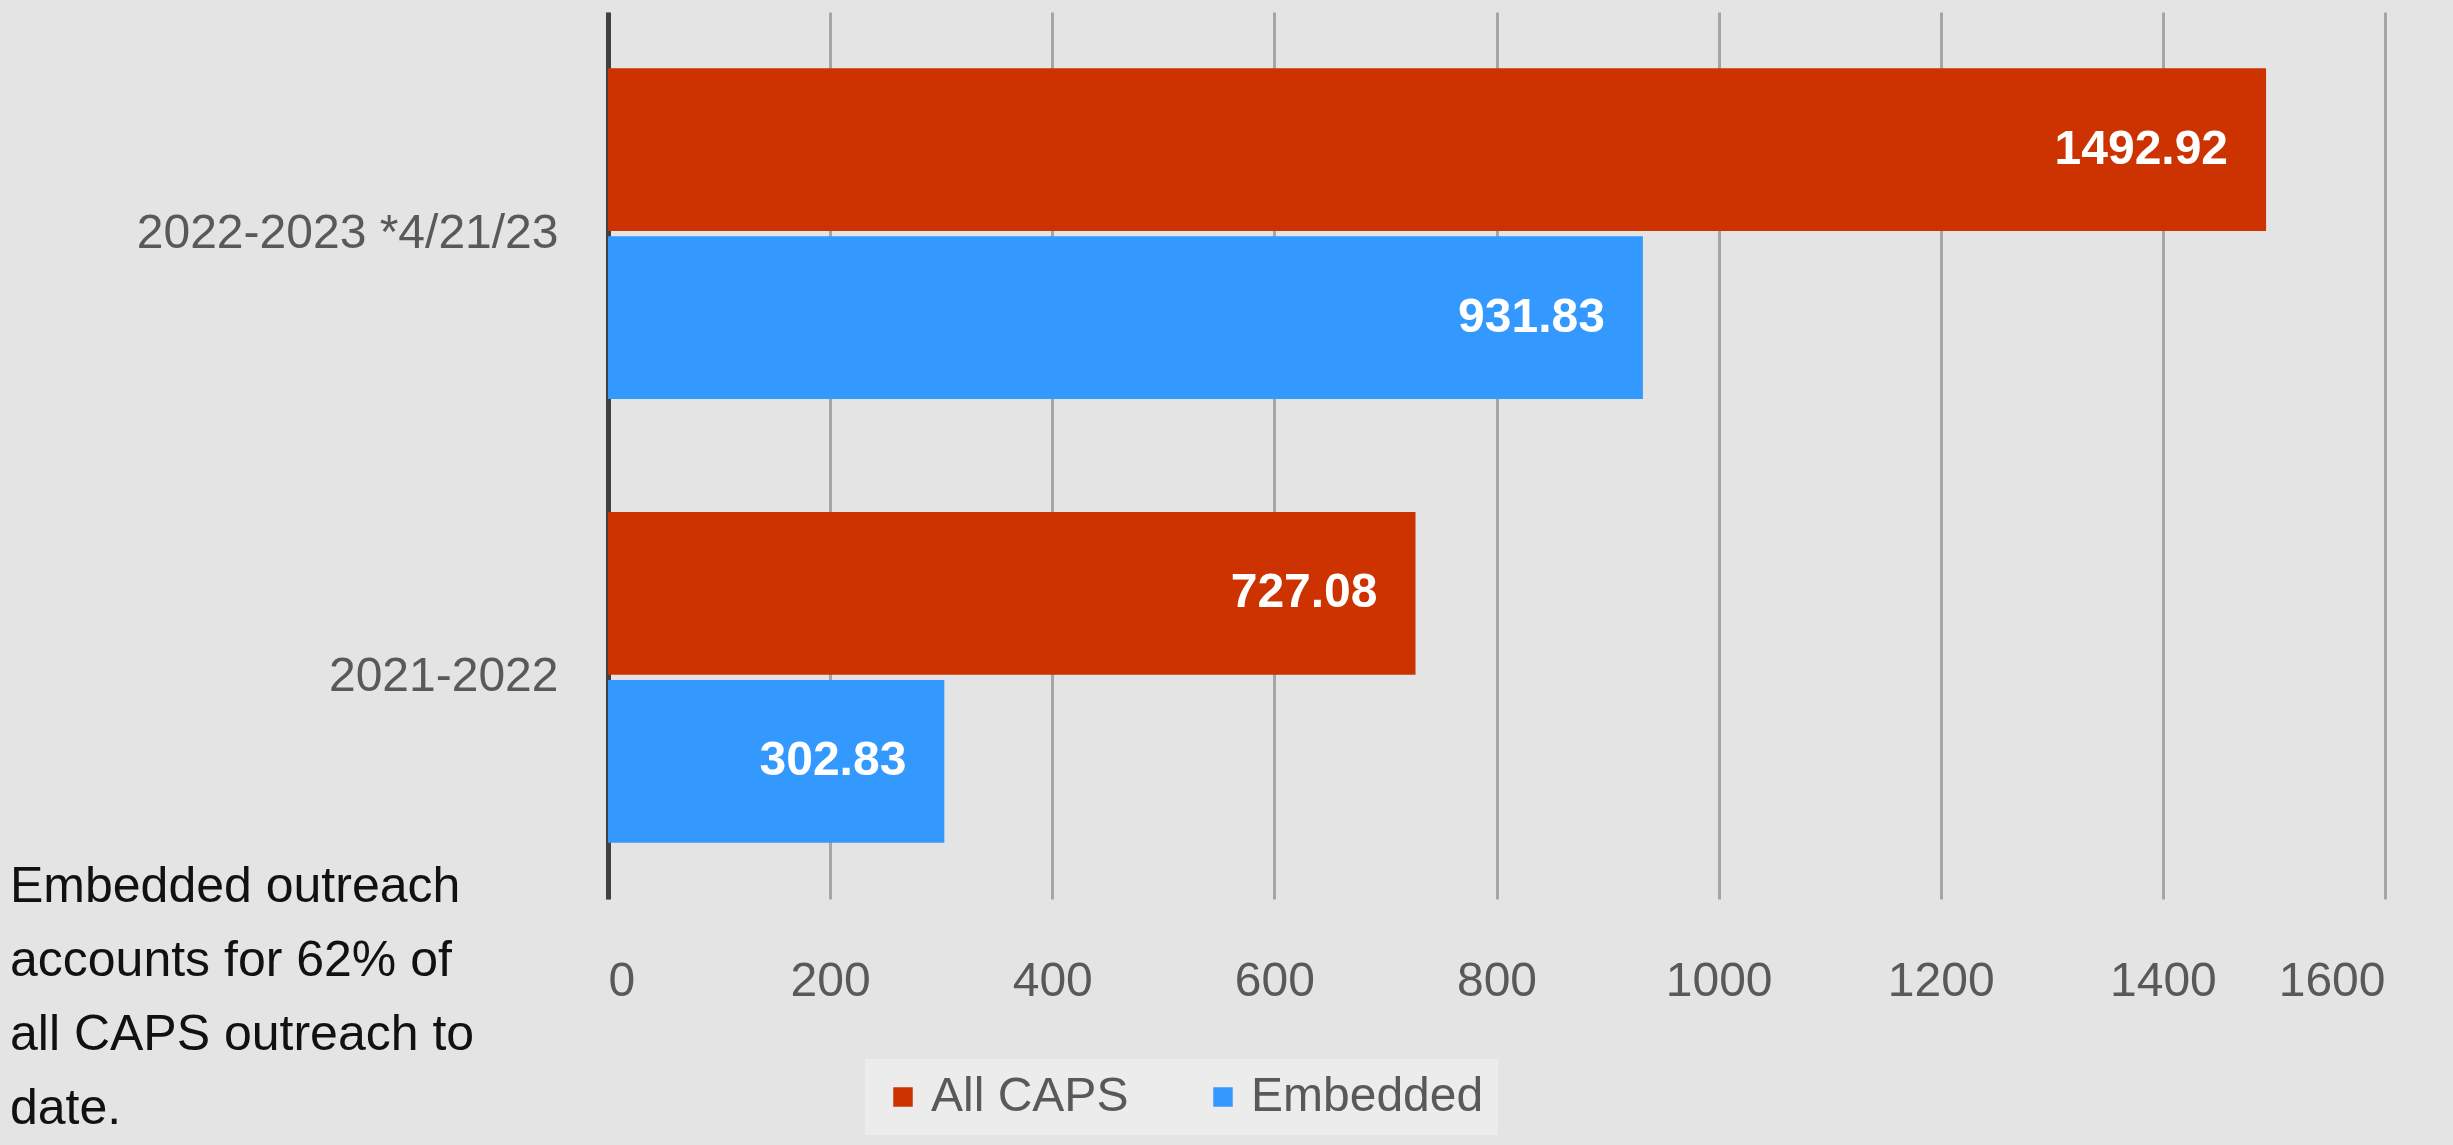 The image size is (2453, 1145). I want to click on x-tick-label: 1200, so click(1941, 979).